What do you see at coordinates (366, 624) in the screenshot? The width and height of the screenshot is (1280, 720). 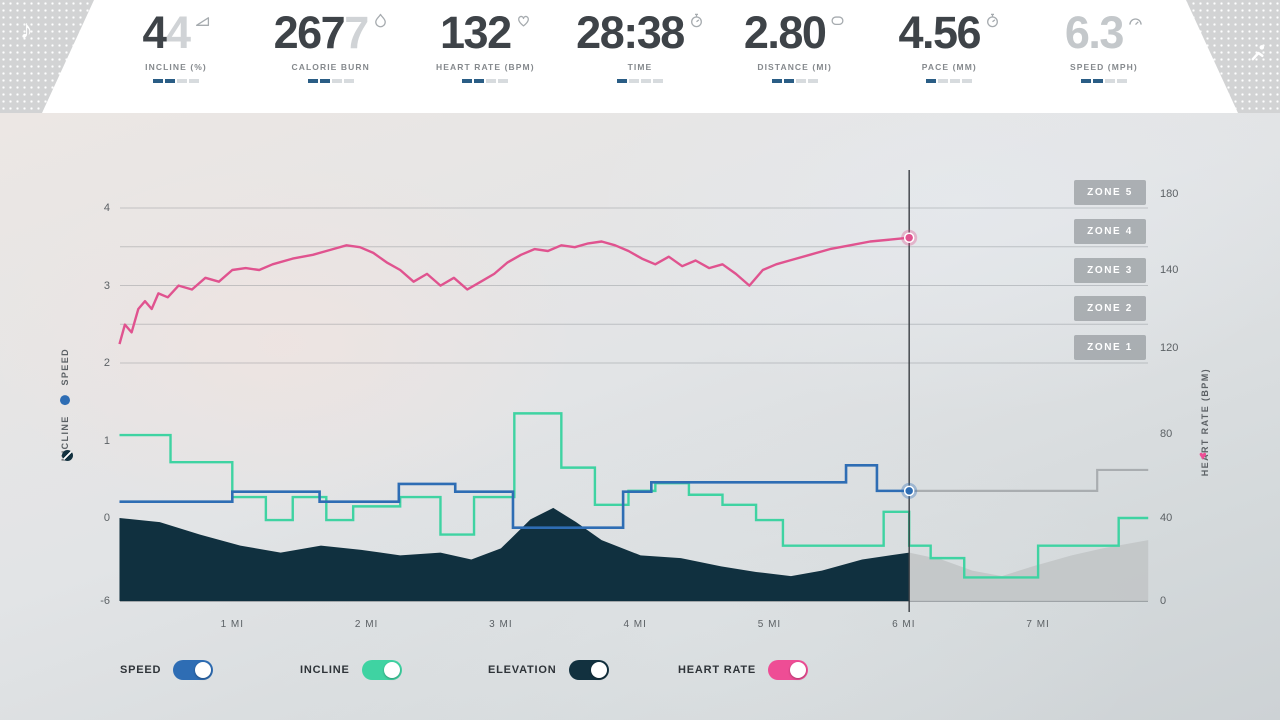 I see `x-axis-tick: 2 MI` at bounding box center [366, 624].